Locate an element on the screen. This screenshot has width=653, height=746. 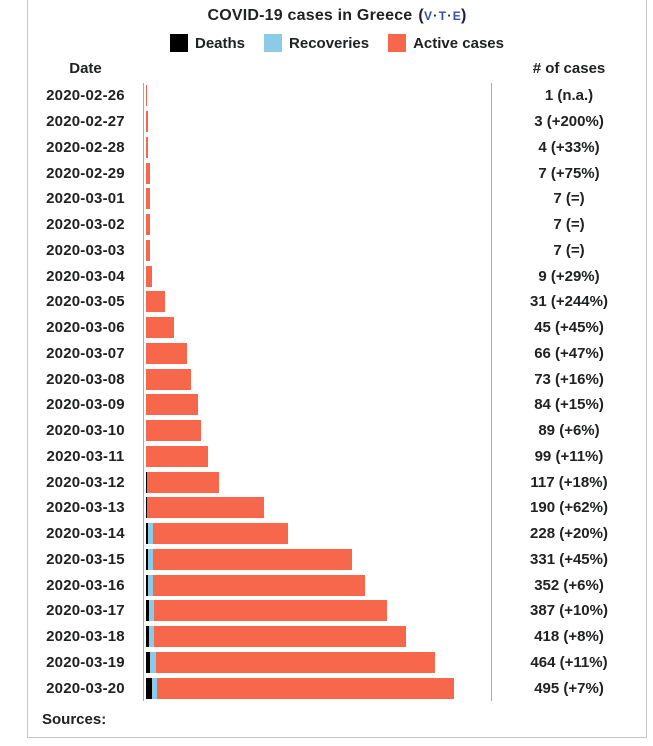
row-cases-label: 45 (+45%) is located at coordinates (569, 328).